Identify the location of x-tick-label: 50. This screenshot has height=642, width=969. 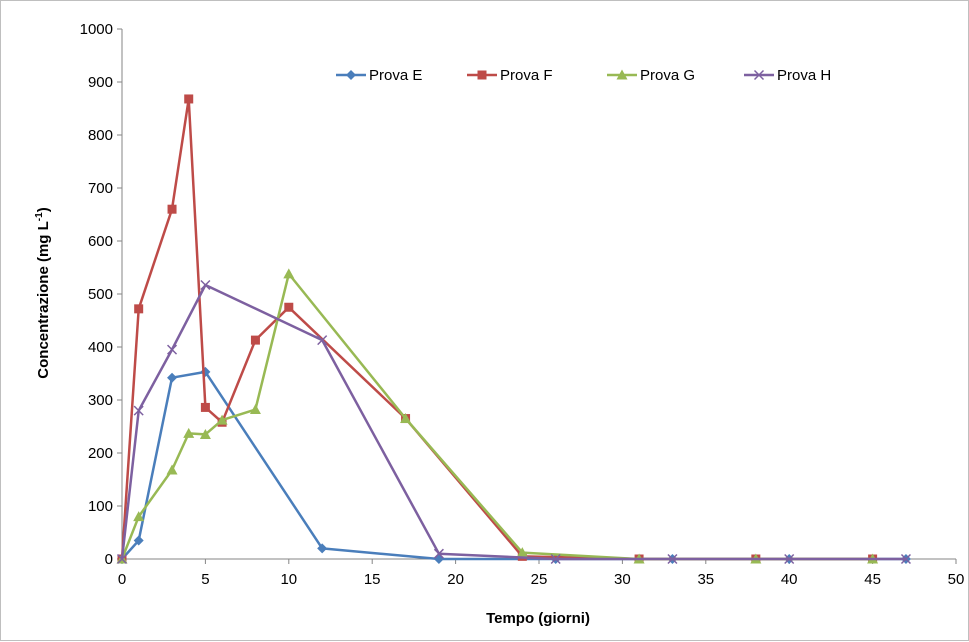
(956, 579).